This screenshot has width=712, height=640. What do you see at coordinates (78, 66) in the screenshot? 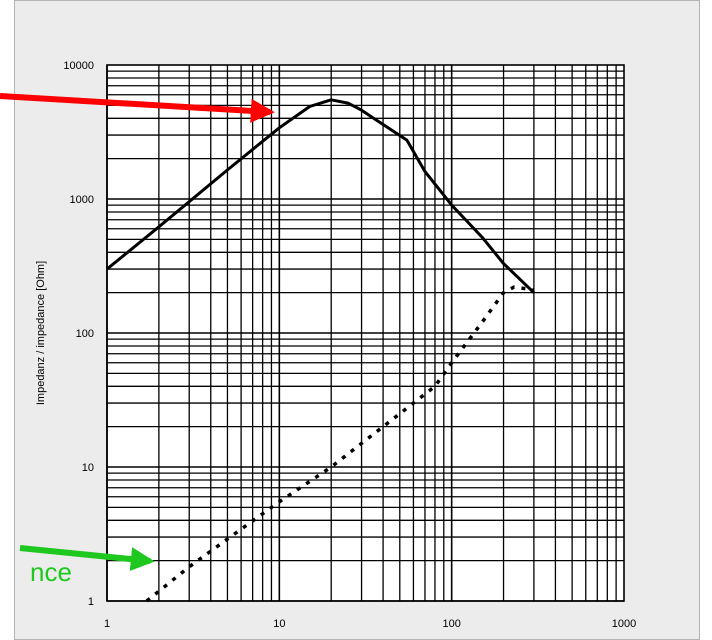
I see `y-tick-label: 10000` at bounding box center [78, 66].